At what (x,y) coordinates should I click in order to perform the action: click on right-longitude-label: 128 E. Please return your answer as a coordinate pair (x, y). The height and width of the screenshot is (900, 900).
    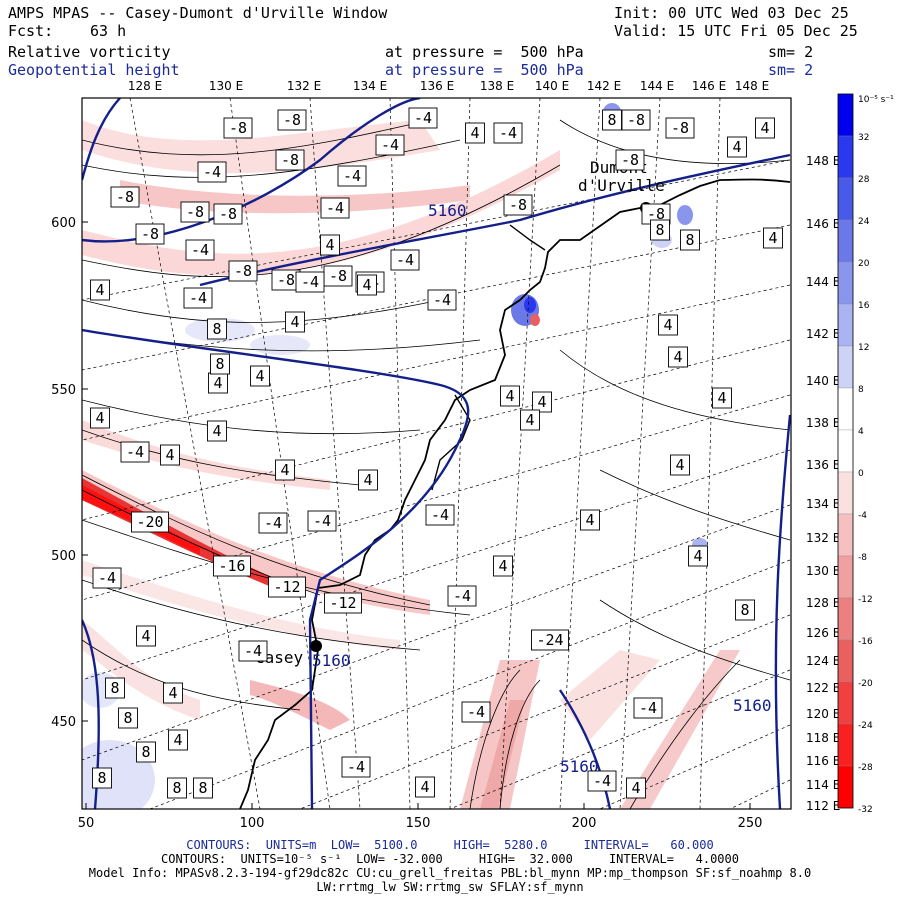
    Looking at the image, I should click on (823, 603).